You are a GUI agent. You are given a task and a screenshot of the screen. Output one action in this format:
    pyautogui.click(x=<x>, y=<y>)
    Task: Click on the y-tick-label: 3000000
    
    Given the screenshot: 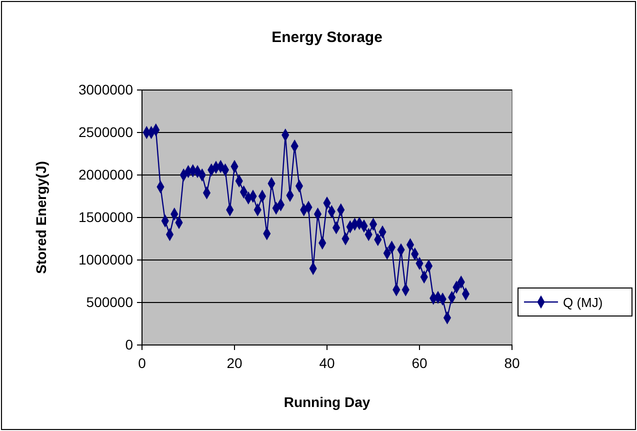 What is the action you would take?
    pyautogui.click(x=106, y=89)
    